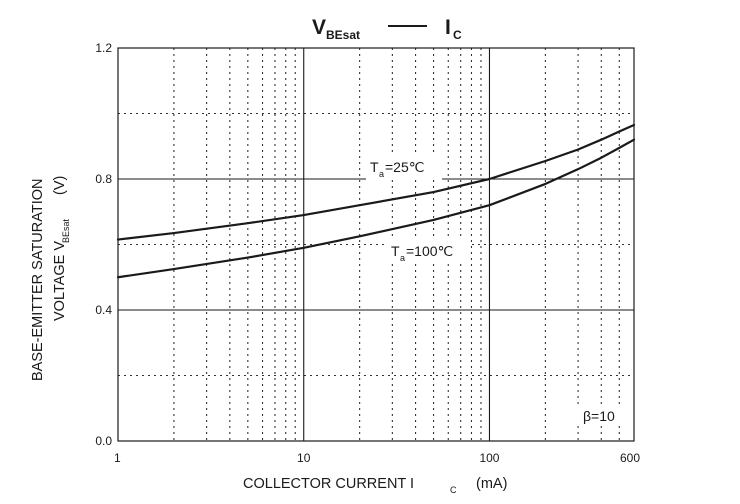  I want to click on beta-note-text: β=10, so click(599, 416).